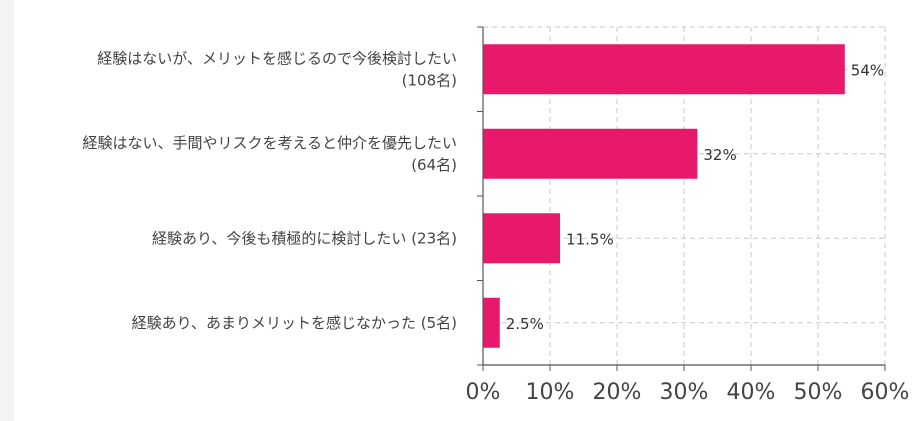 The width and height of the screenshot is (924, 421). Describe the element at coordinates (277, 69) in the screenshot. I see `category-label: 経験はないが、メリットを感じるので今後検討したい (108名)` at that location.